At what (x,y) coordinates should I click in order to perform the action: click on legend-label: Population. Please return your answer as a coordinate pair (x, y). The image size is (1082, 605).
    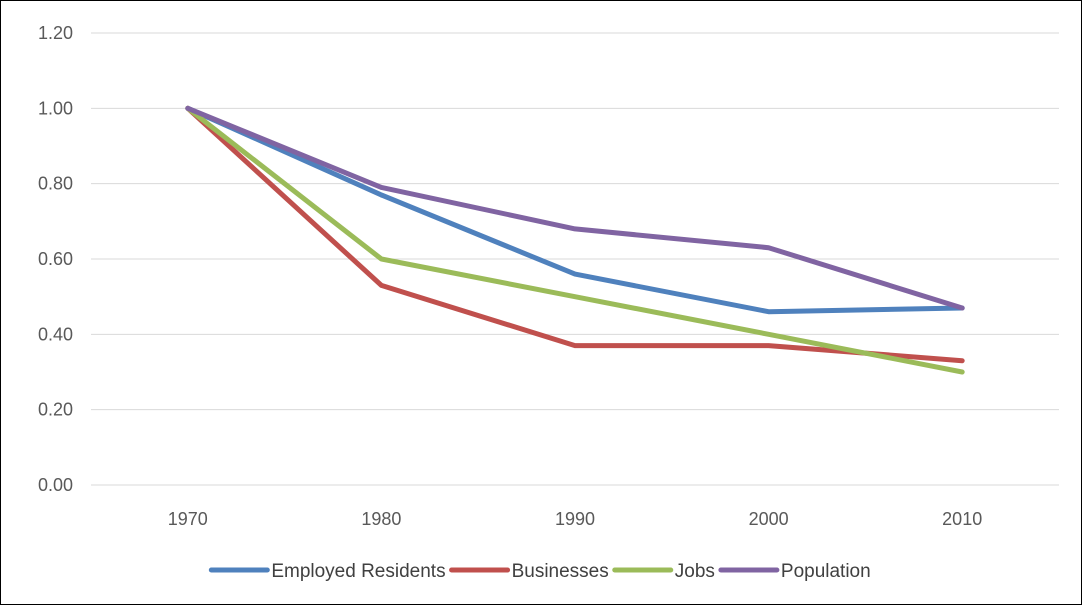
    Looking at the image, I should click on (826, 571).